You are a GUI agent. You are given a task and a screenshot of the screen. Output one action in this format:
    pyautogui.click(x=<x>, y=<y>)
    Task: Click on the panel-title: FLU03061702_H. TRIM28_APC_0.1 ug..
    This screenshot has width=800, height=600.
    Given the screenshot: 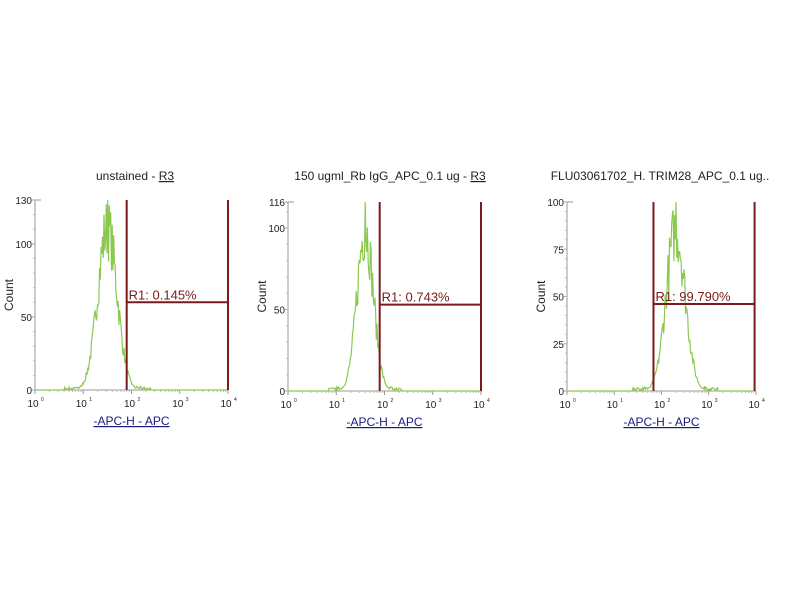 What is the action you would take?
    pyautogui.click(x=660, y=176)
    